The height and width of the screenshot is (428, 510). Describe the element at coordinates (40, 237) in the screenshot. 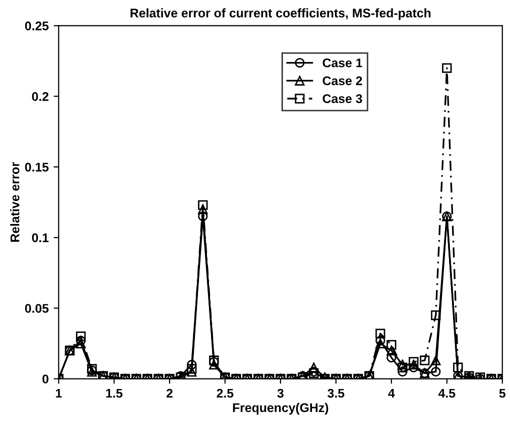

I see `y-tick-label: 0.1` at that location.